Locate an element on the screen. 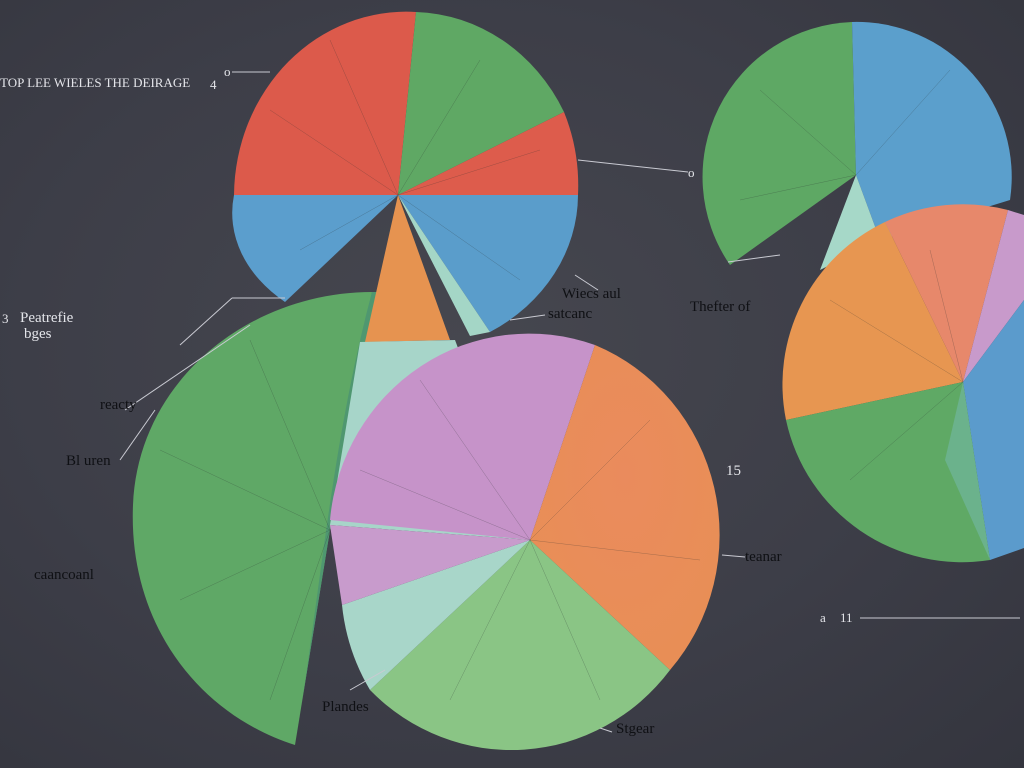 The image size is (1024, 768). left-title-line2: bges is located at coordinates (38, 334).